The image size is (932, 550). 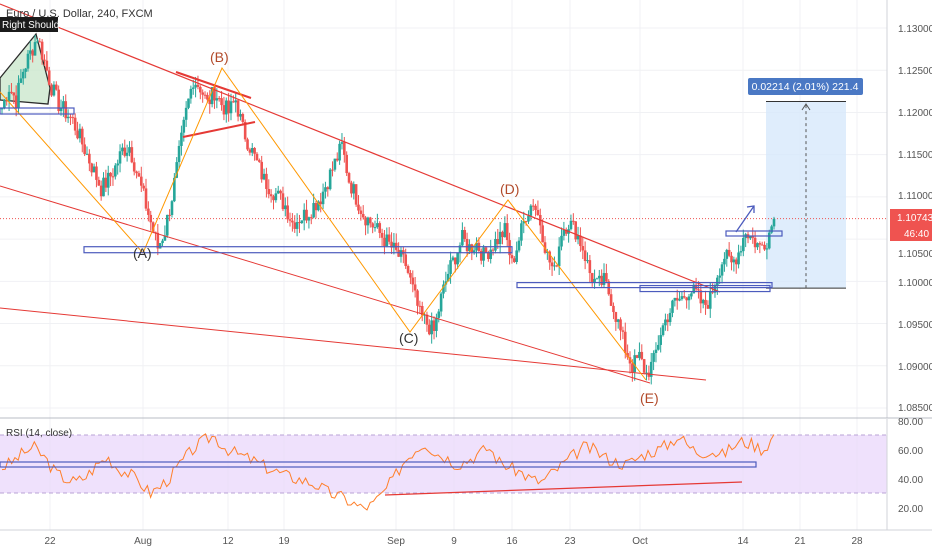 I want to click on price-tick: 1.09500, so click(x=915, y=325).